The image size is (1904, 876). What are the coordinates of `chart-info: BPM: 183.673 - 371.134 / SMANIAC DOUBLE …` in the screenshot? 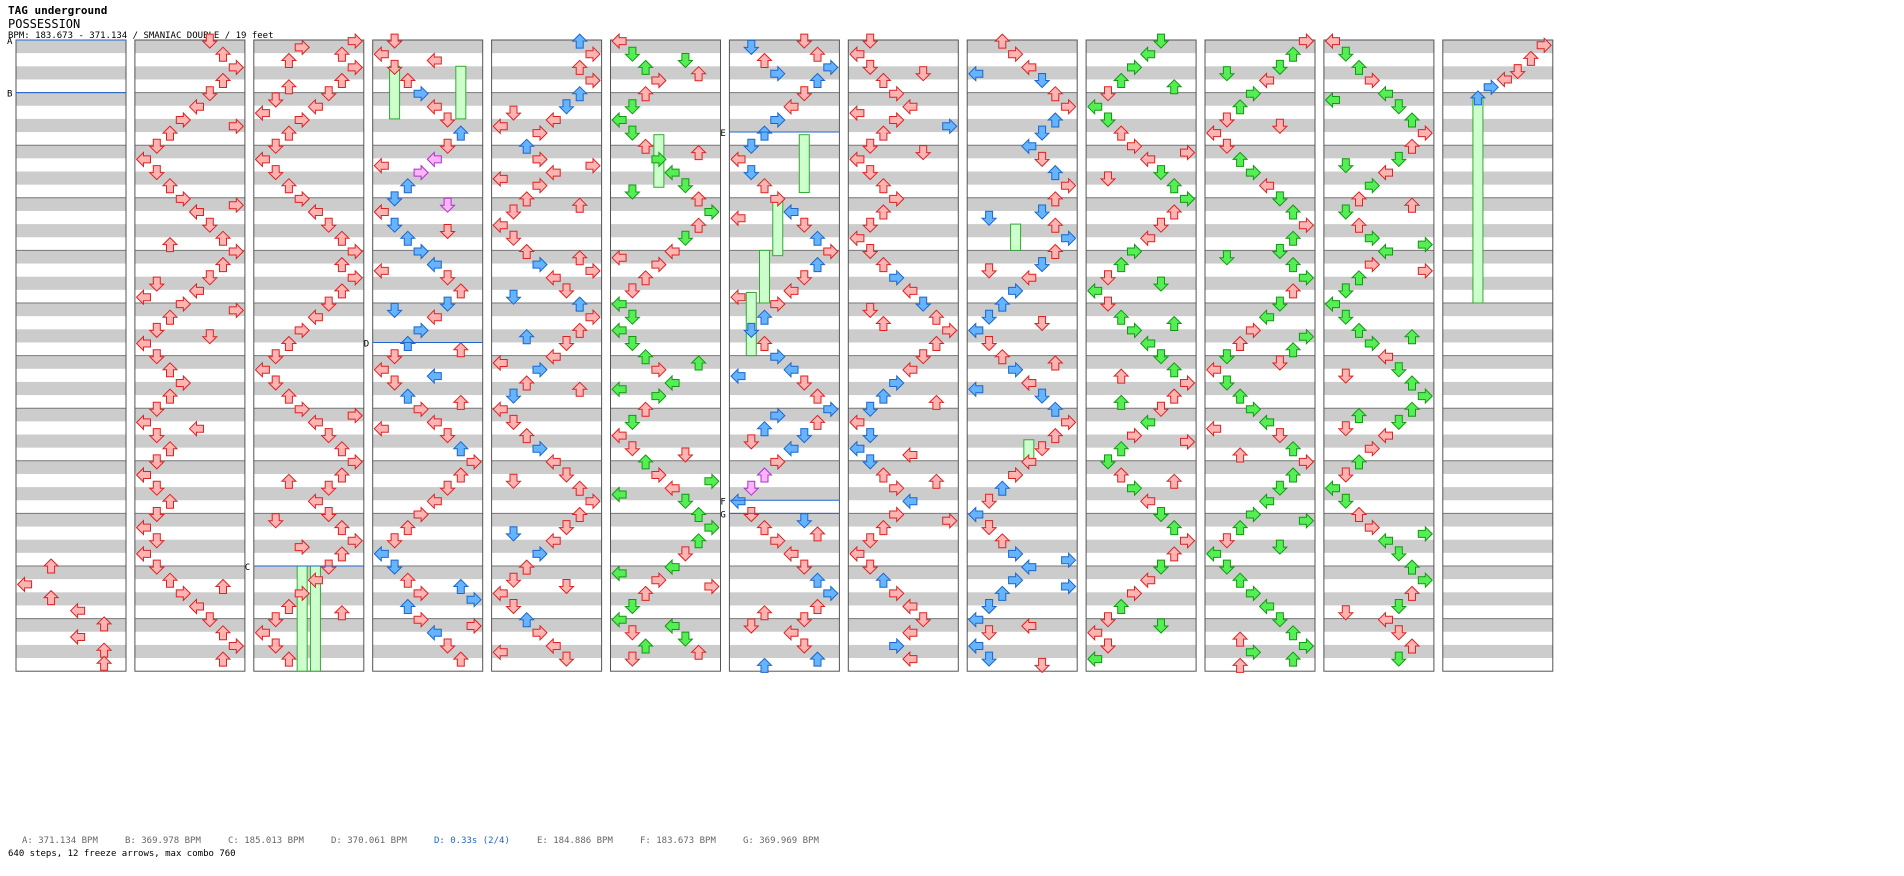 It's located at (141, 36).